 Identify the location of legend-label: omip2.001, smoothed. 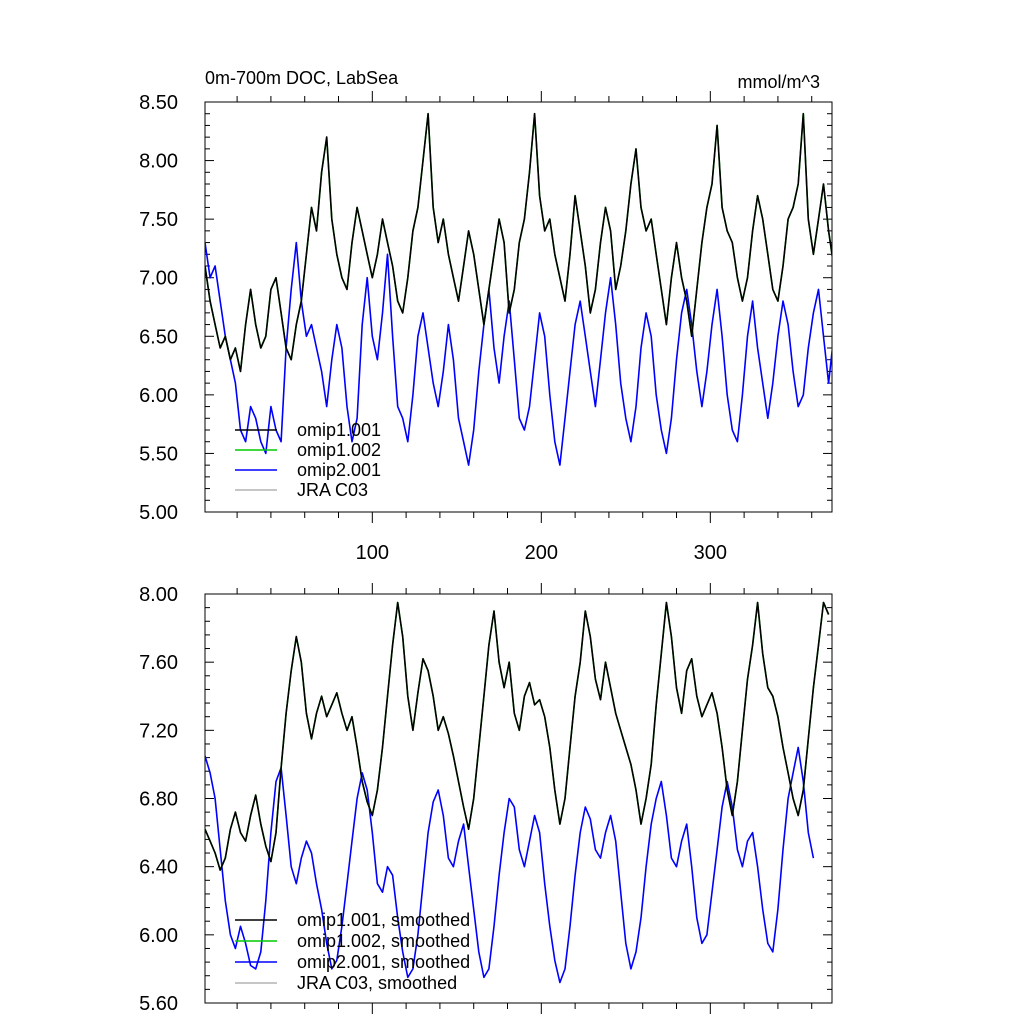
(383, 962).